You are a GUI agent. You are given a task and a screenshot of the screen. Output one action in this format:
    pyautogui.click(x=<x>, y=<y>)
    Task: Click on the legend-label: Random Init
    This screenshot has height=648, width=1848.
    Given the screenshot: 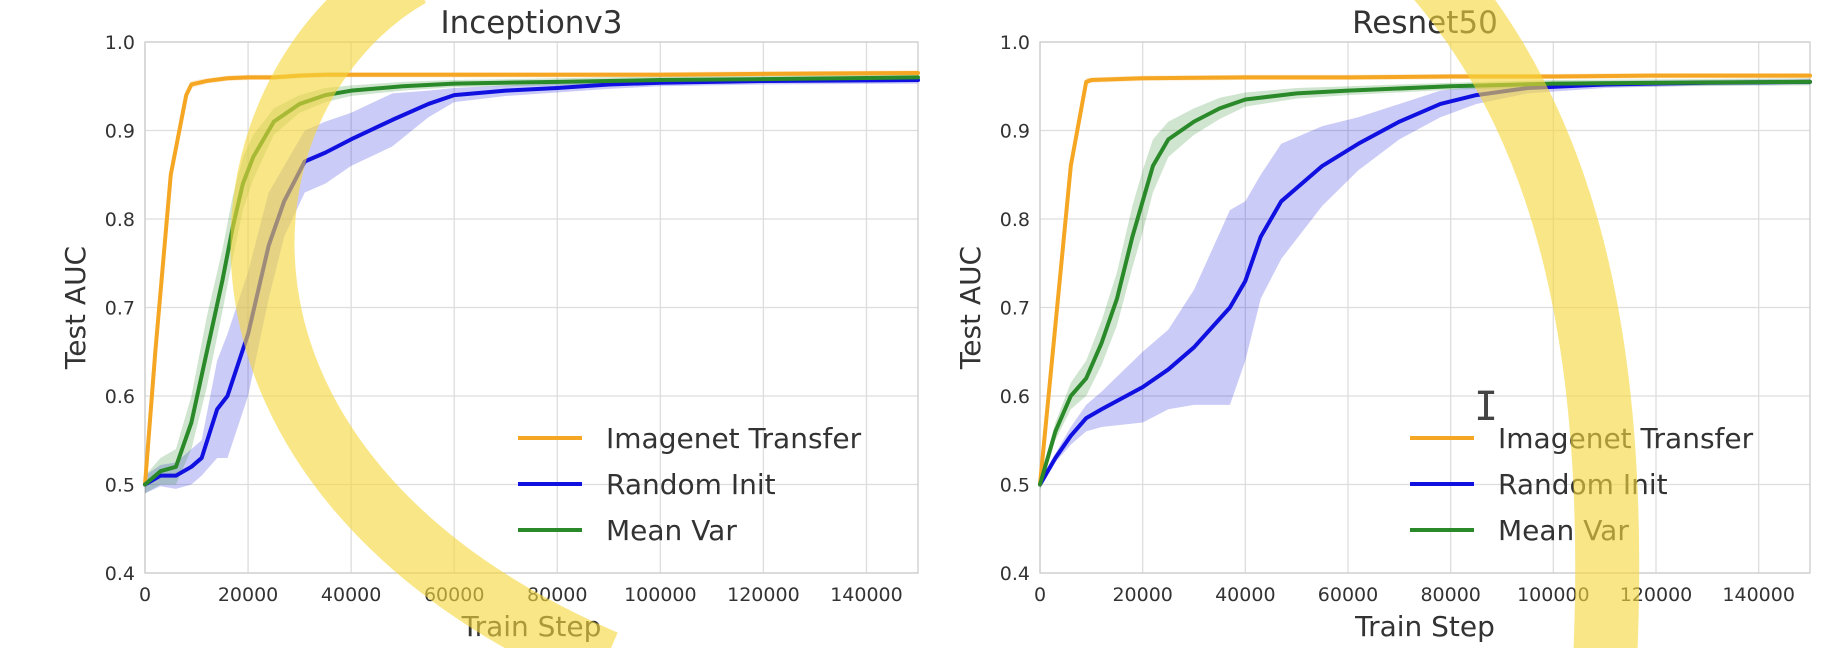 What is the action you would take?
    pyautogui.click(x=691, y=484)
    